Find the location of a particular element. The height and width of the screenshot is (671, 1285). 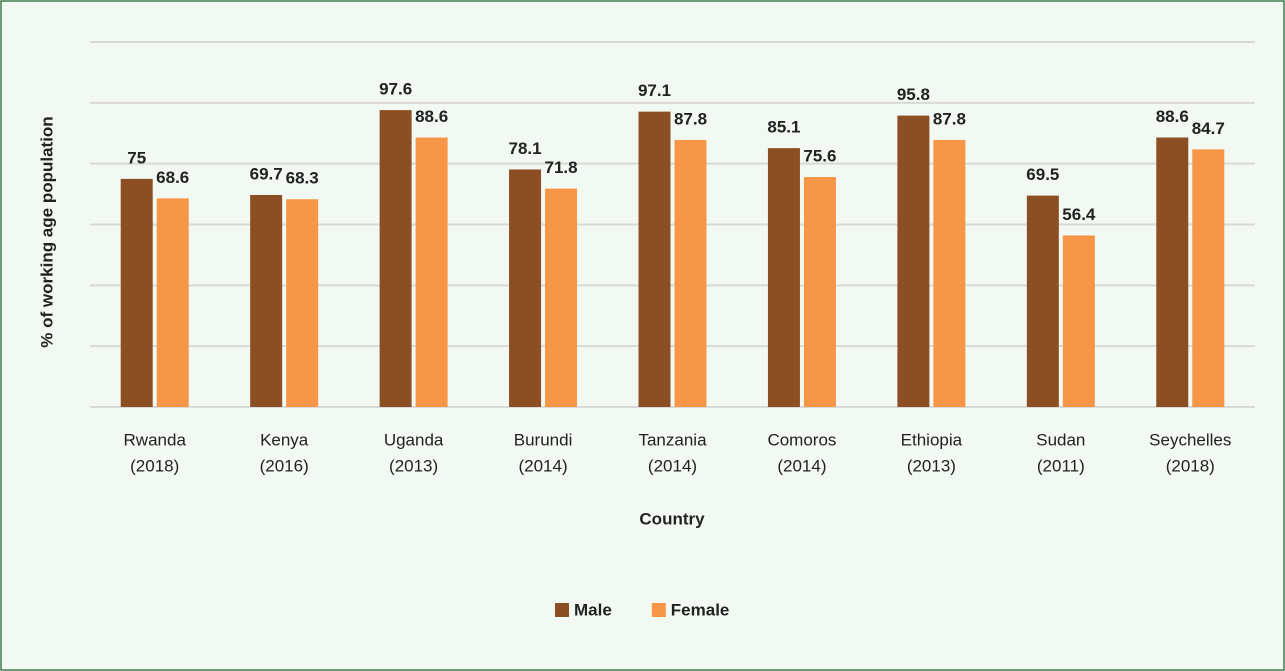

value-label: 75.6 is located at coordinates (819, 156).